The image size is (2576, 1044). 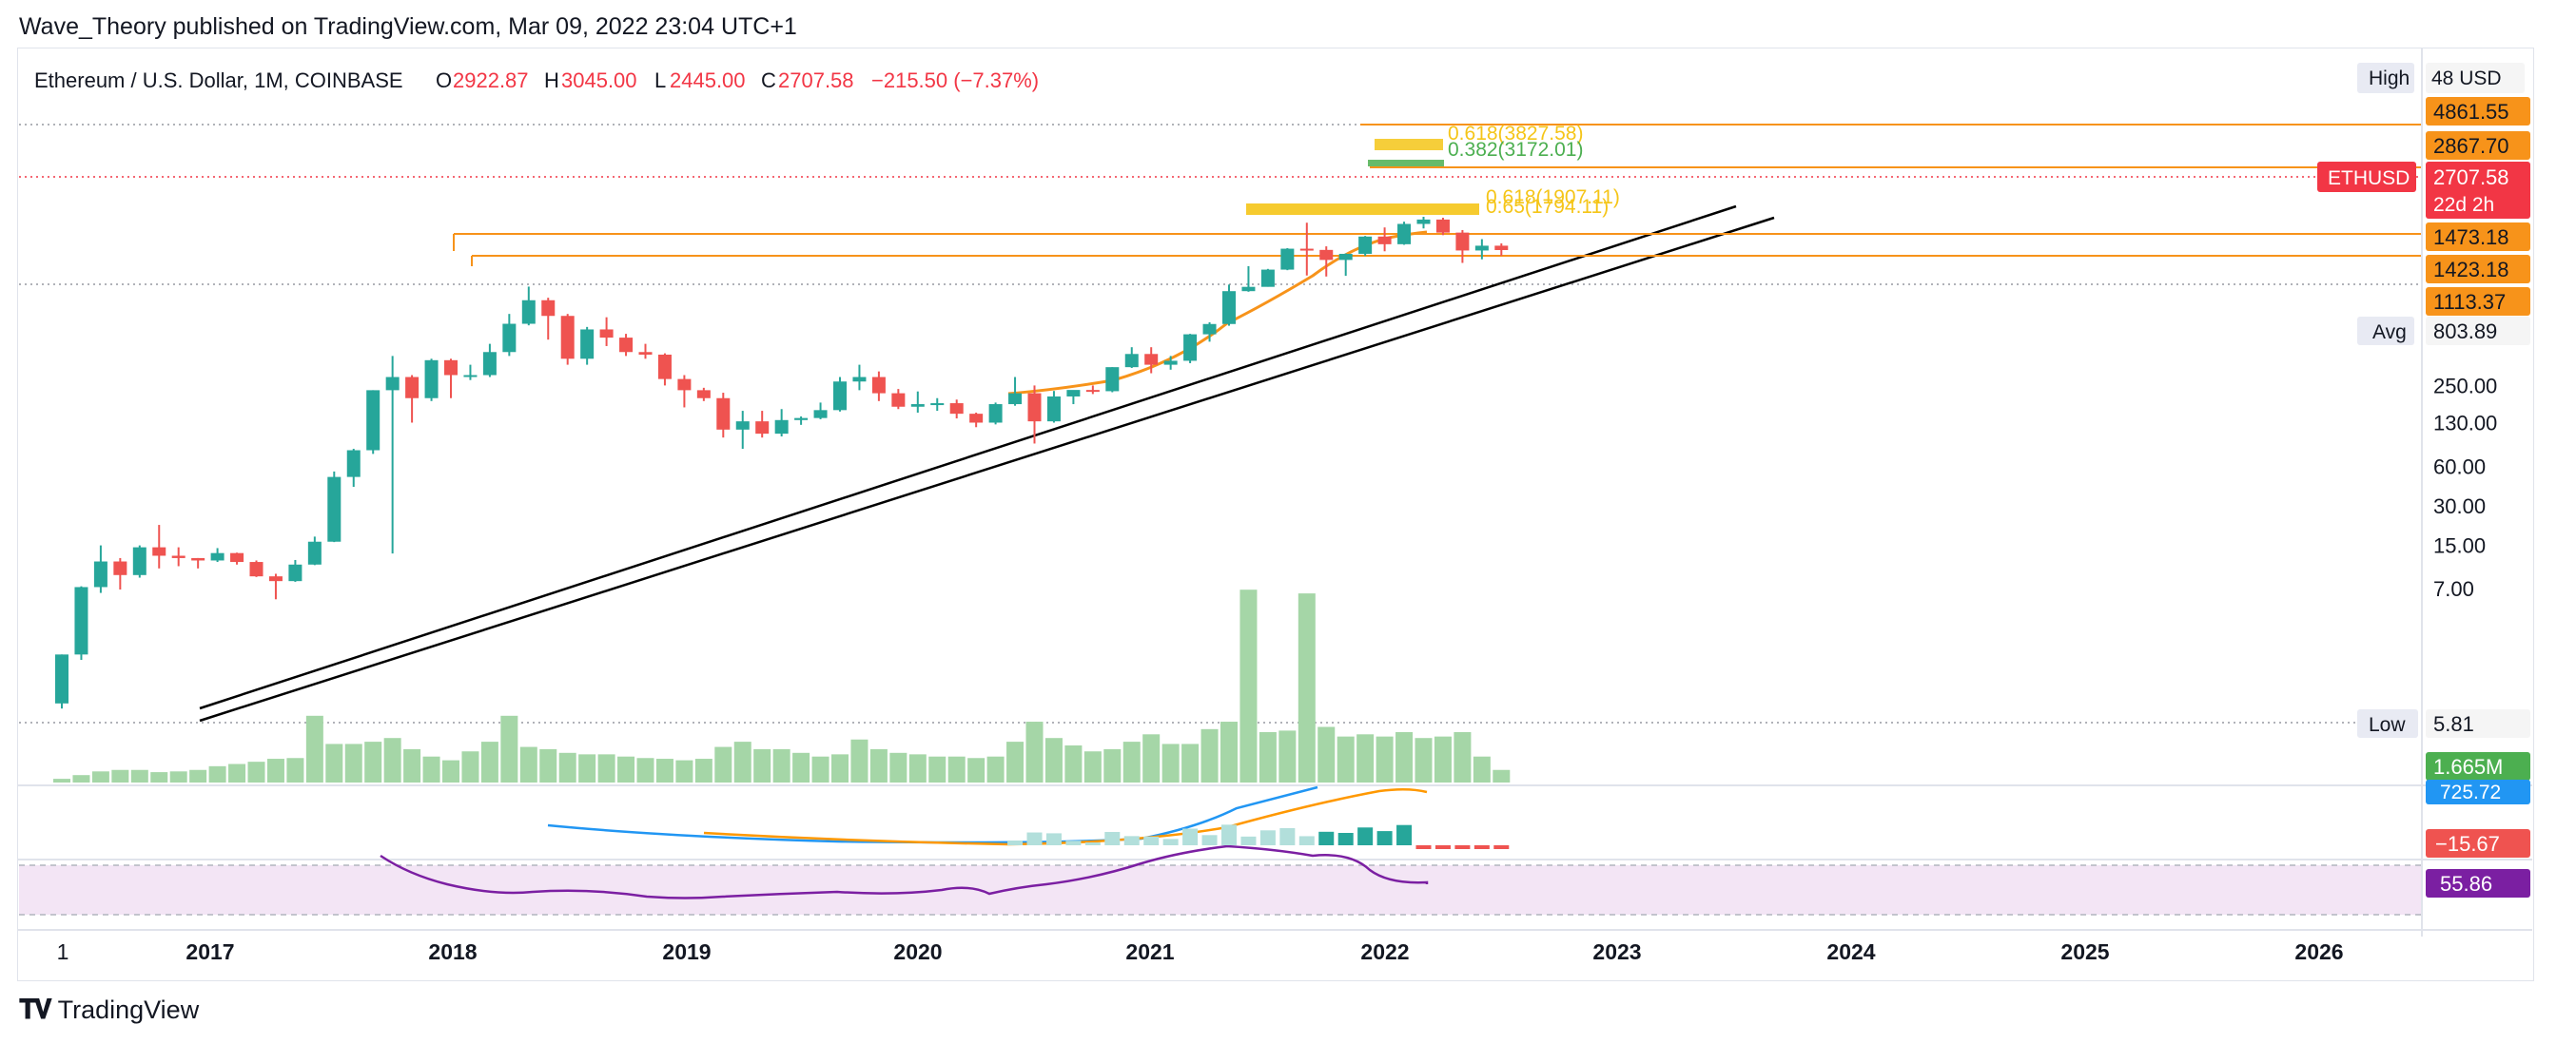 I want to click on fib-label-1: 0.382(3172.01), so click(x=1516, y=150).